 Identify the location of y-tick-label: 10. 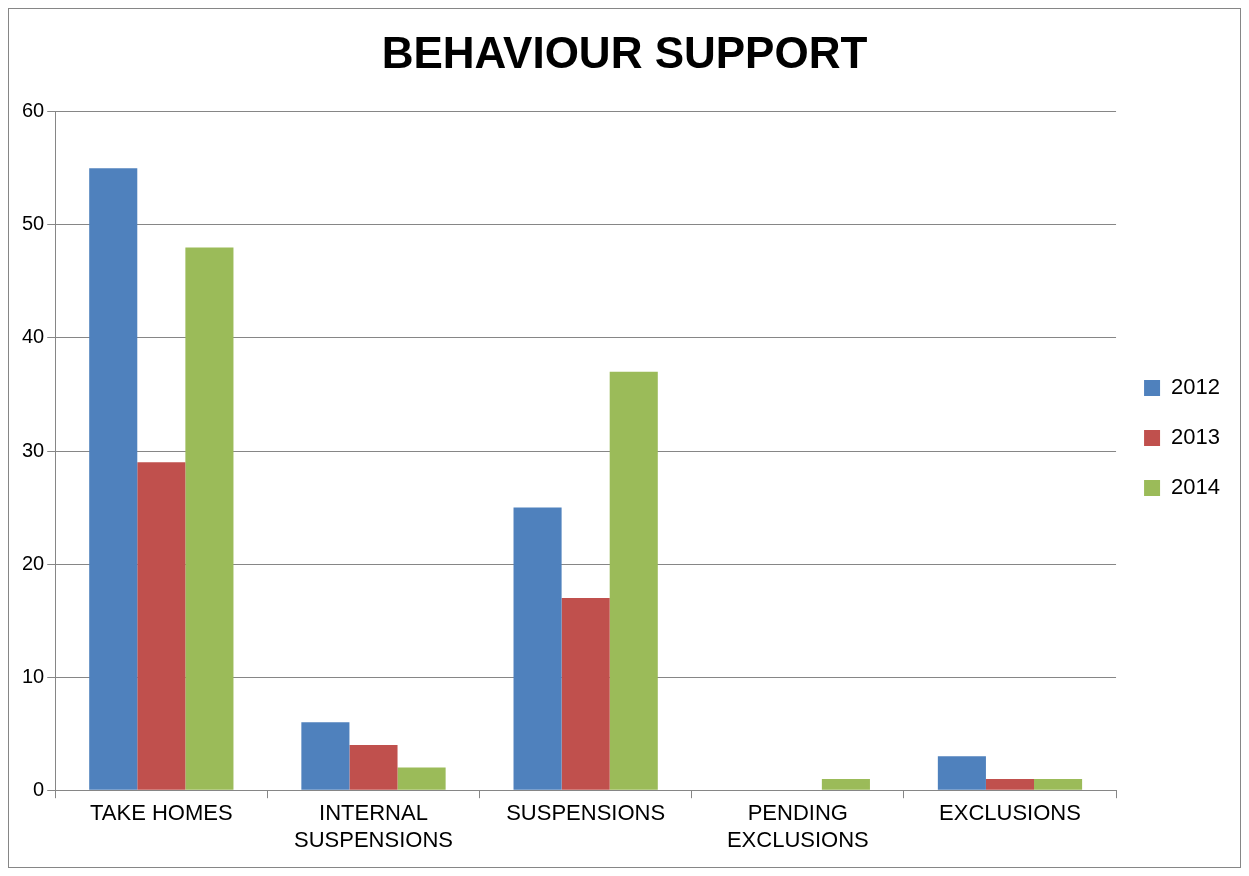
(33, 675).